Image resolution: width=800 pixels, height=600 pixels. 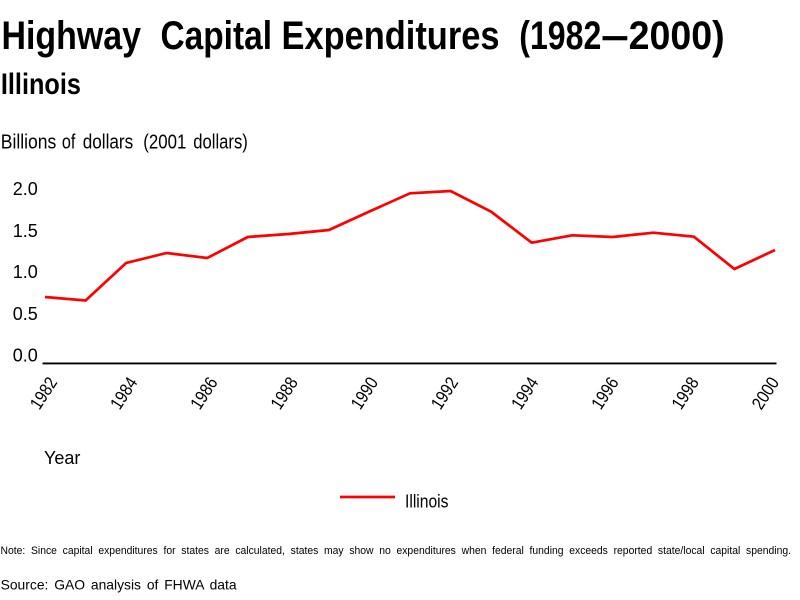 What do you see at coordinates (25, 314) in the screenshot?
I see `svg-text: 0.5` at bounding box center [25, 314].